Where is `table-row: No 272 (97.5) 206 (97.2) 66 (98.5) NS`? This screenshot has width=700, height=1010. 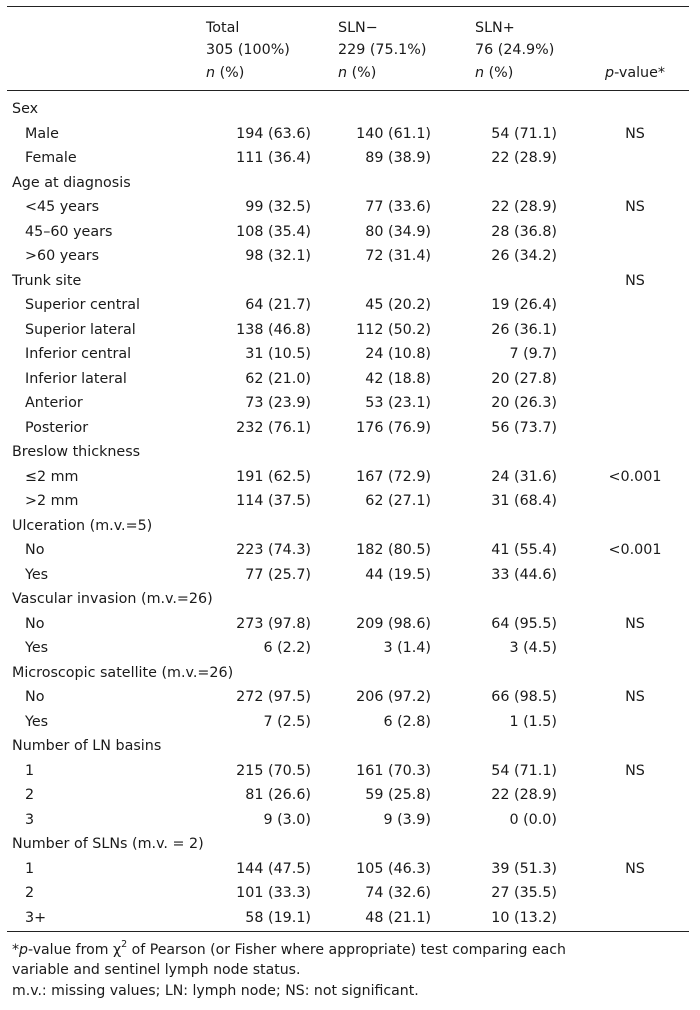
table-row: No 272 (97.5) 206 (97.2) 66 (98.5) NS is located at coordinates (350, 697).